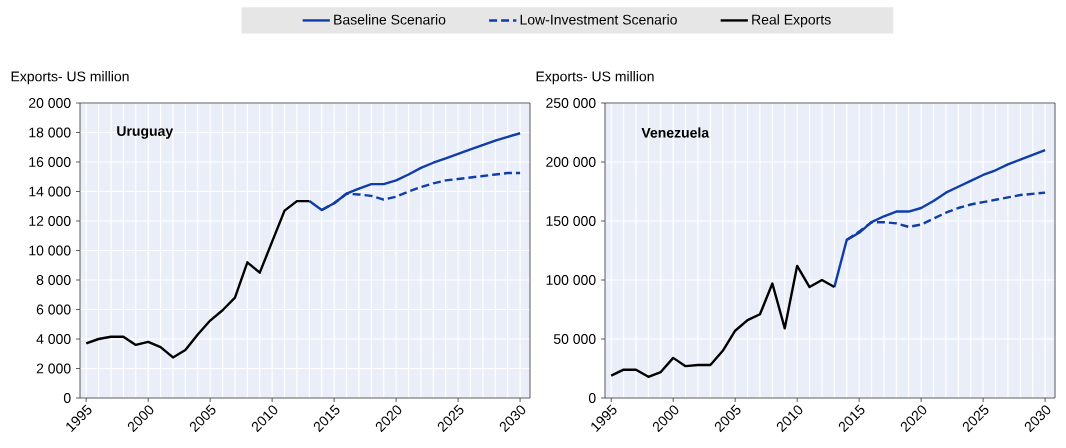  I want to click on legend-label: Real Exports, so click(791, 21).